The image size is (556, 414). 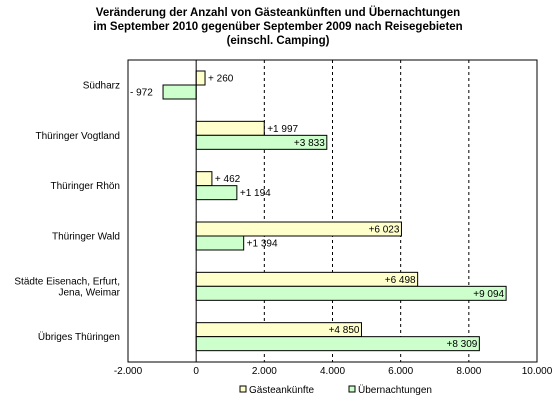 What do you see at coordinates (264, 371) in the screenshot?
I see `x-tick-label: 2.000` at bounding box center [264, 371].